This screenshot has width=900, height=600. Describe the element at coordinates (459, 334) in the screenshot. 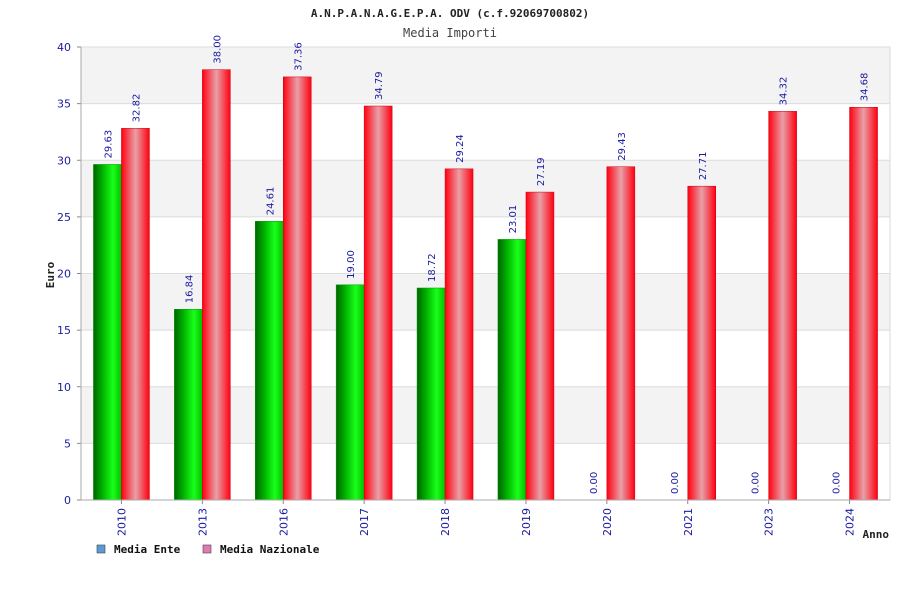

I see `bar-media-nazionale-2018` at that location.